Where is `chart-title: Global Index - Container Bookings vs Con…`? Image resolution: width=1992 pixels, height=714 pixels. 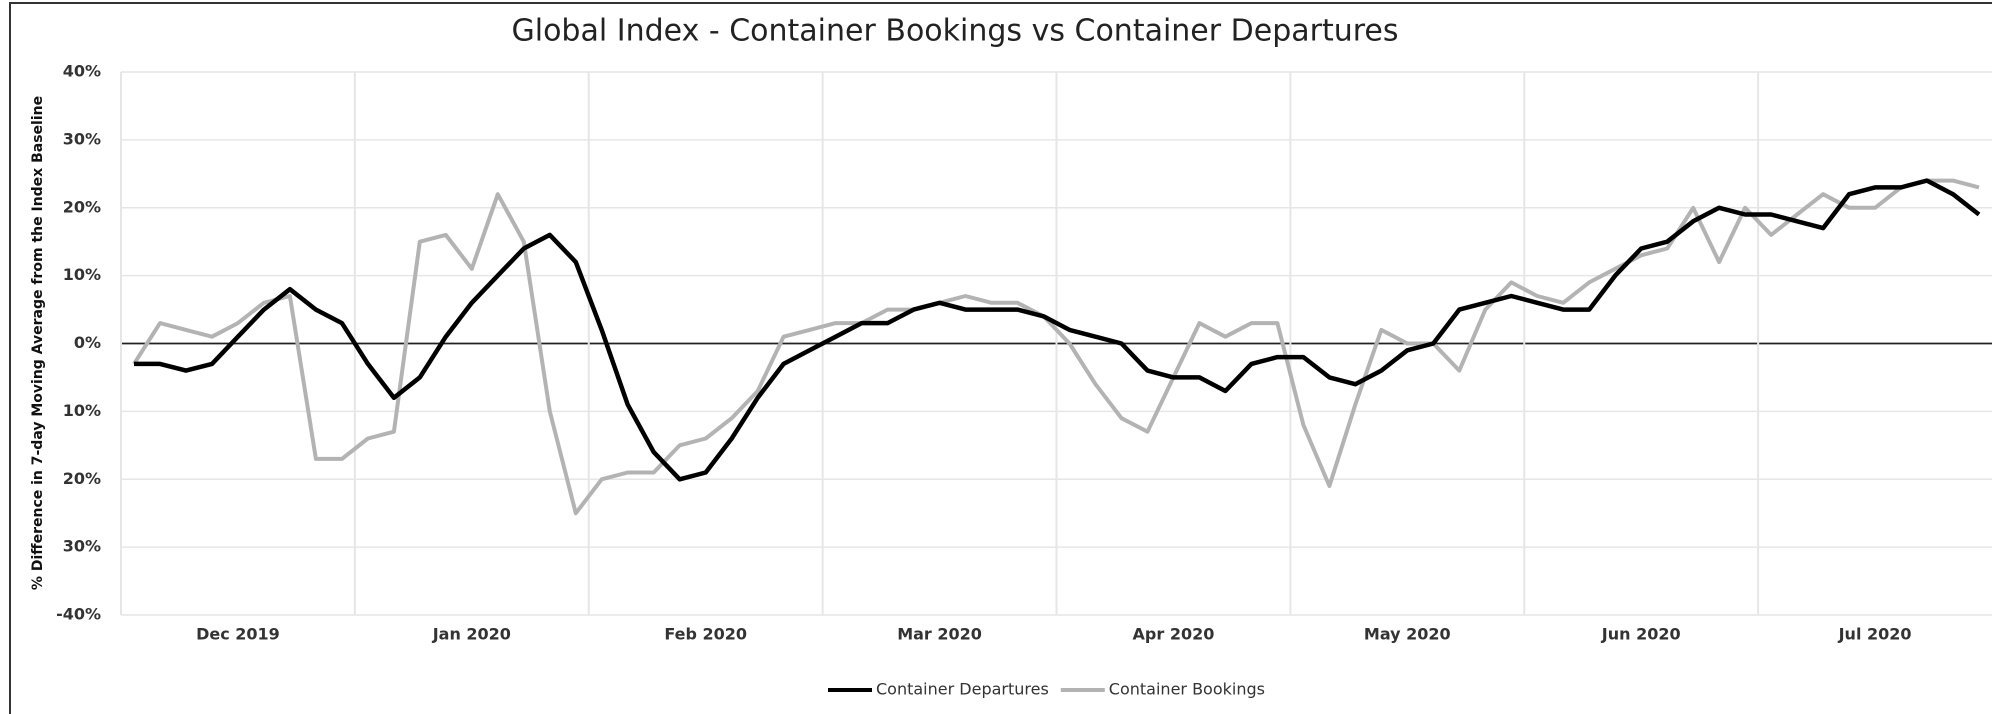 chart-title: Global Index - Container Bookings vs Con… is located at coordinates (955, 31).